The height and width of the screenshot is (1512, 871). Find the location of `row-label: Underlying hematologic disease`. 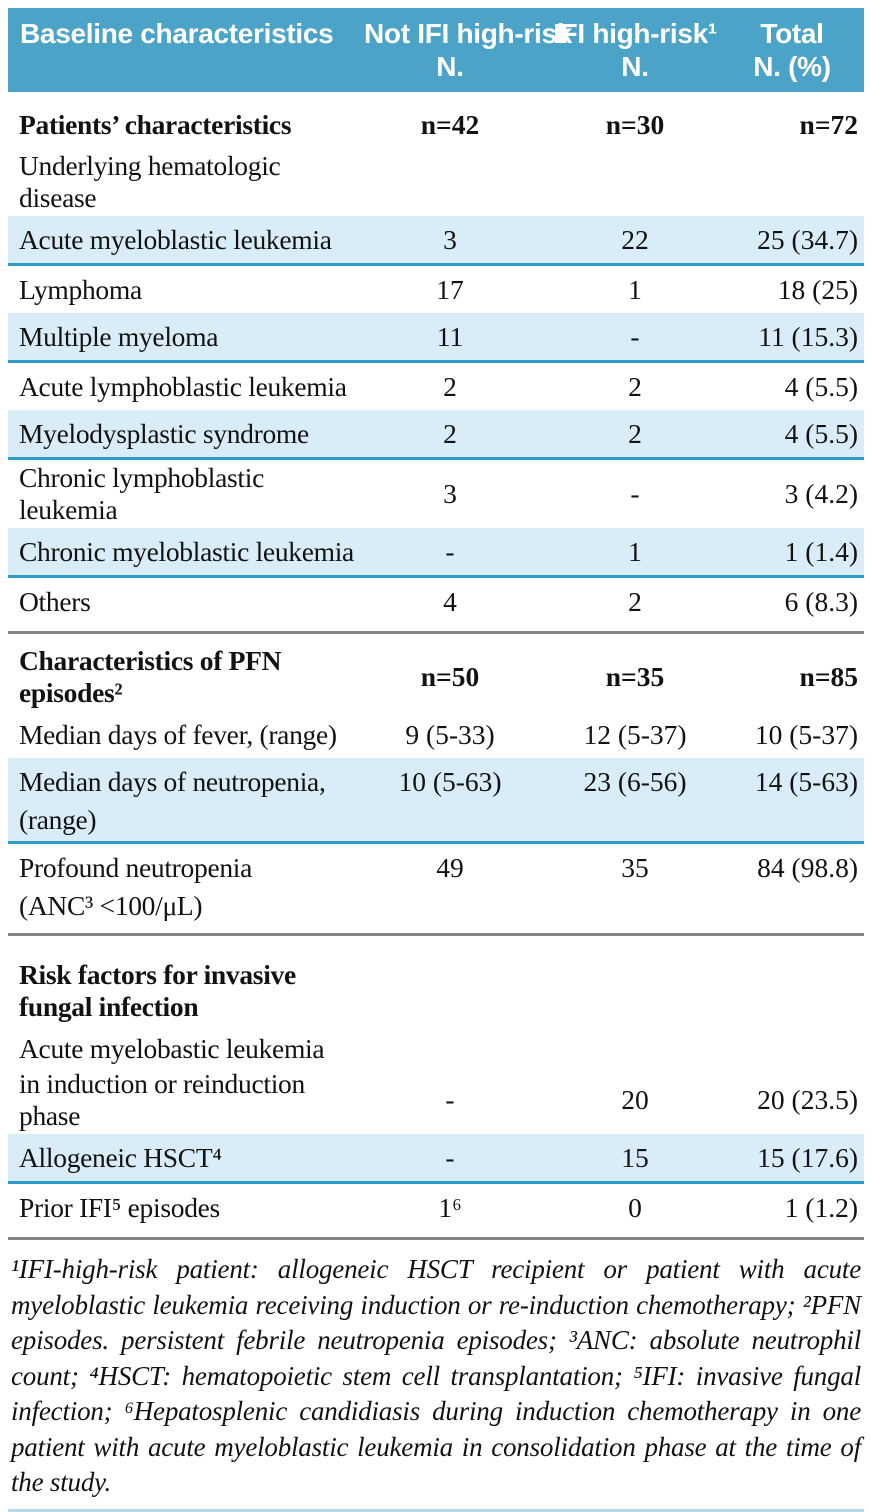

row-label: Underlying hematologic disease is located at coordinates (150, 181).